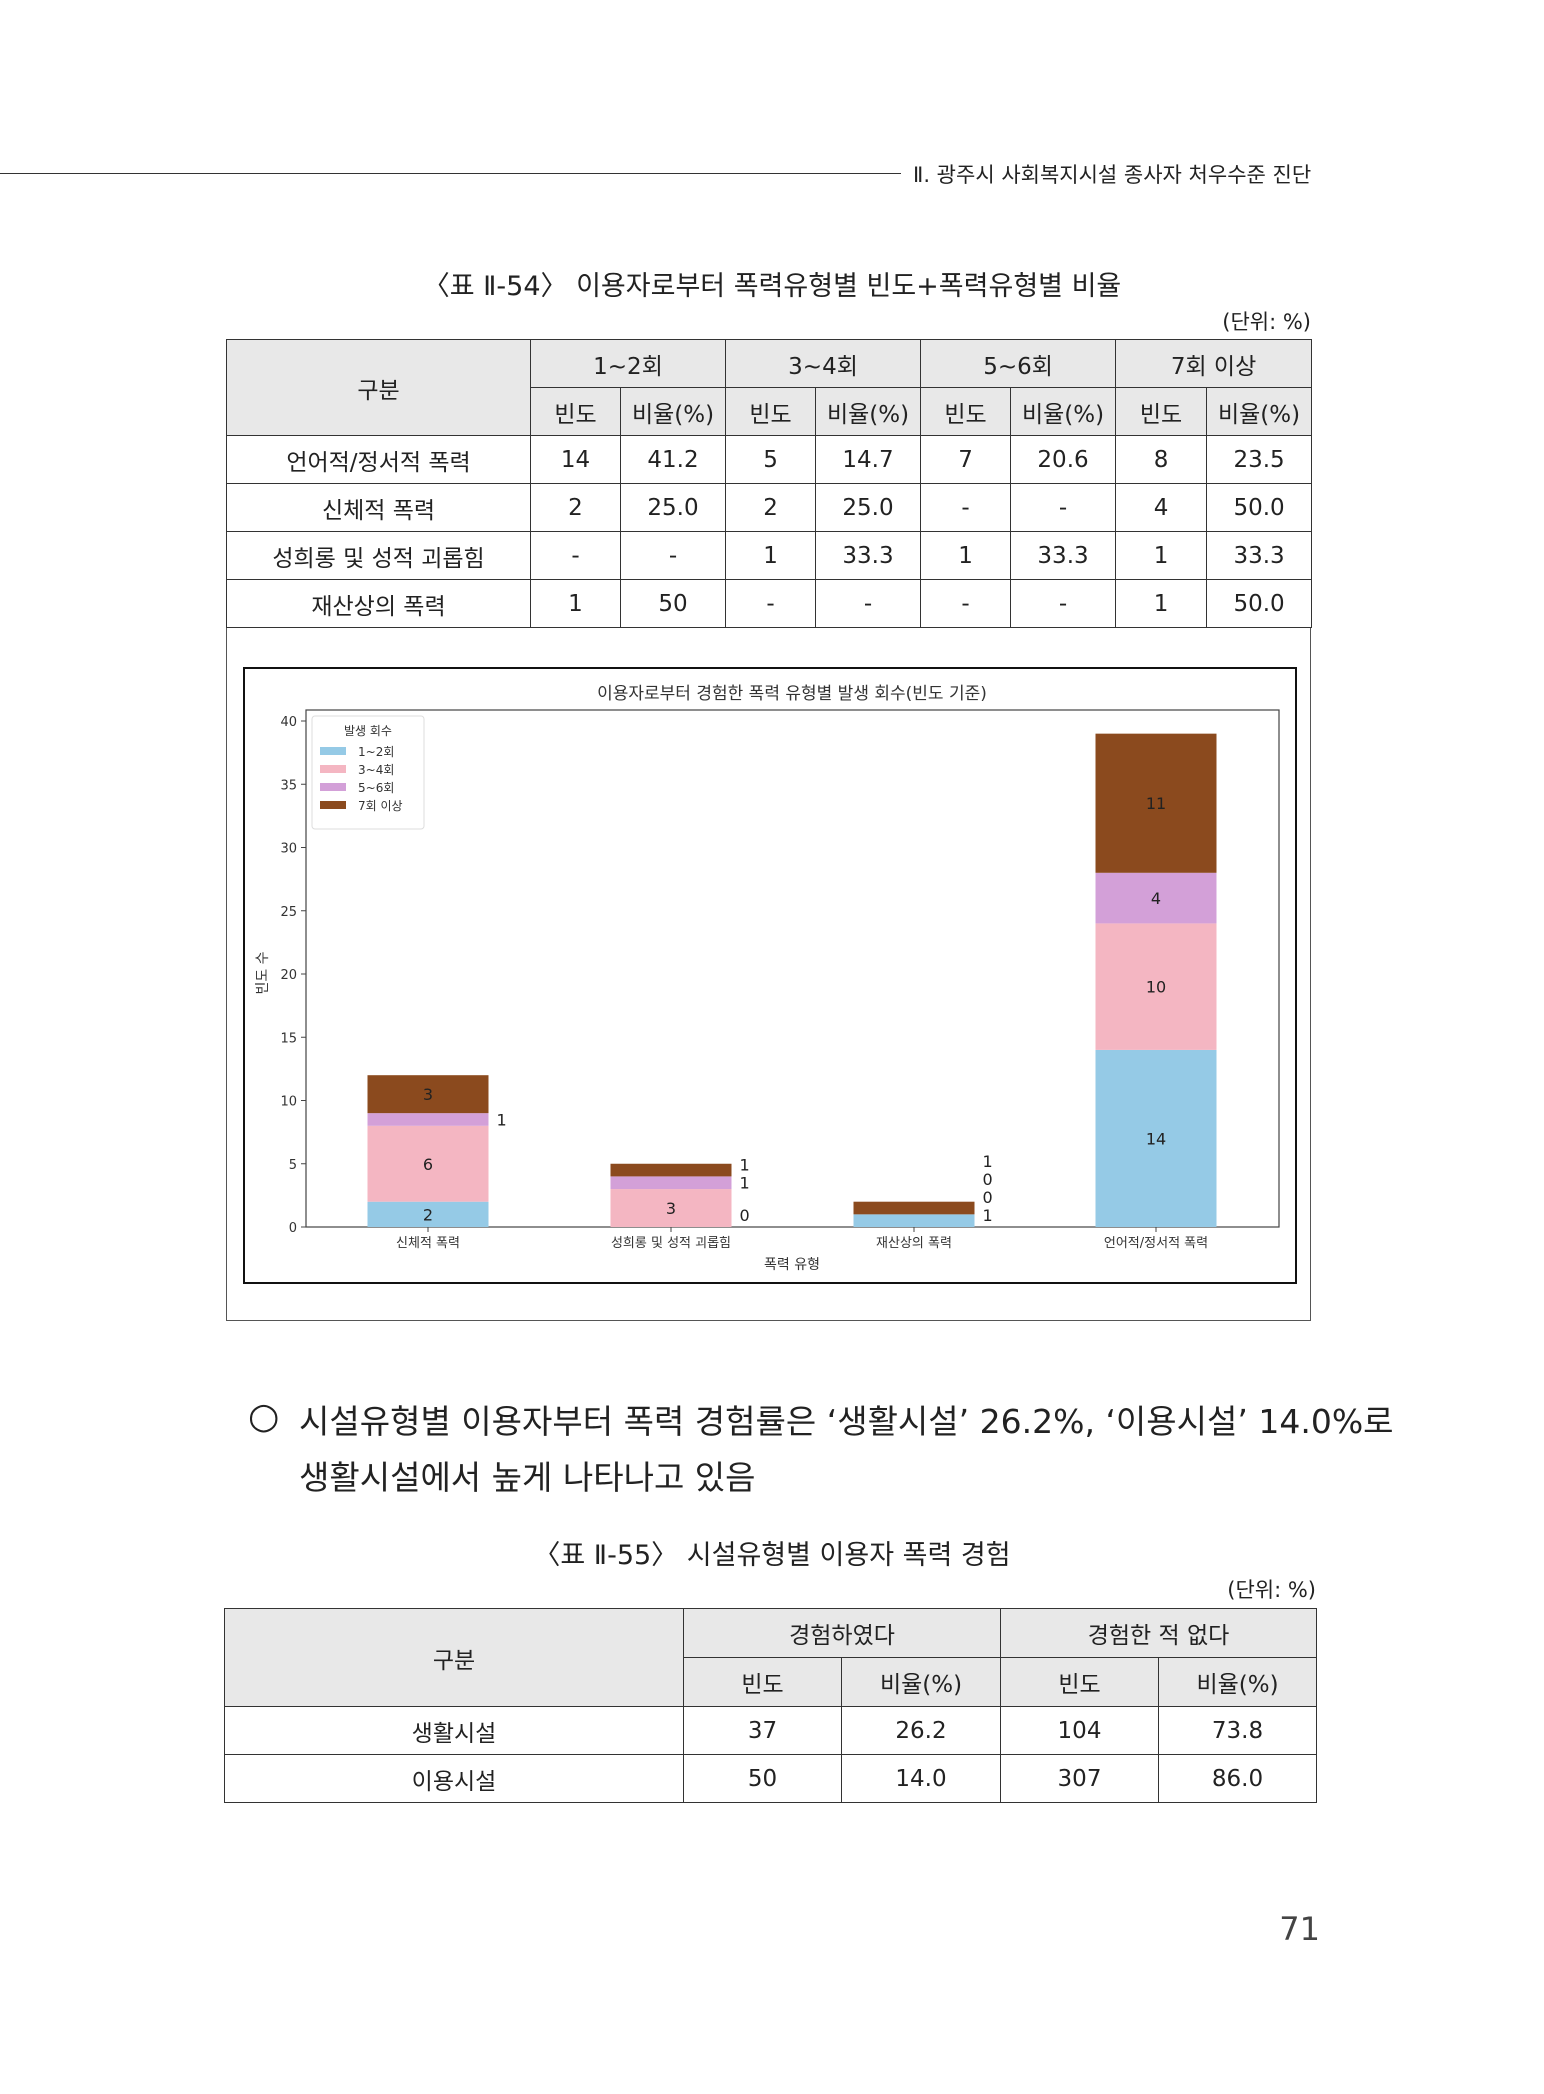 The width and height of the screenshot is (1544, 2094). I want to click on table2-title: 〈표 Ⅱ-55〉 시설유형별 이용자 폭력 경험, so click(772, 1555).